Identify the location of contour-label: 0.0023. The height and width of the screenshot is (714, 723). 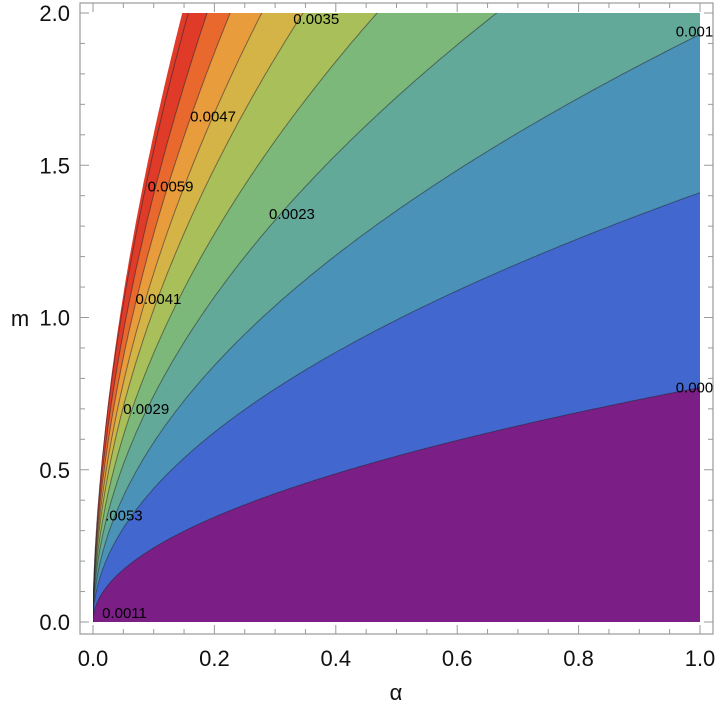
(292, 214).